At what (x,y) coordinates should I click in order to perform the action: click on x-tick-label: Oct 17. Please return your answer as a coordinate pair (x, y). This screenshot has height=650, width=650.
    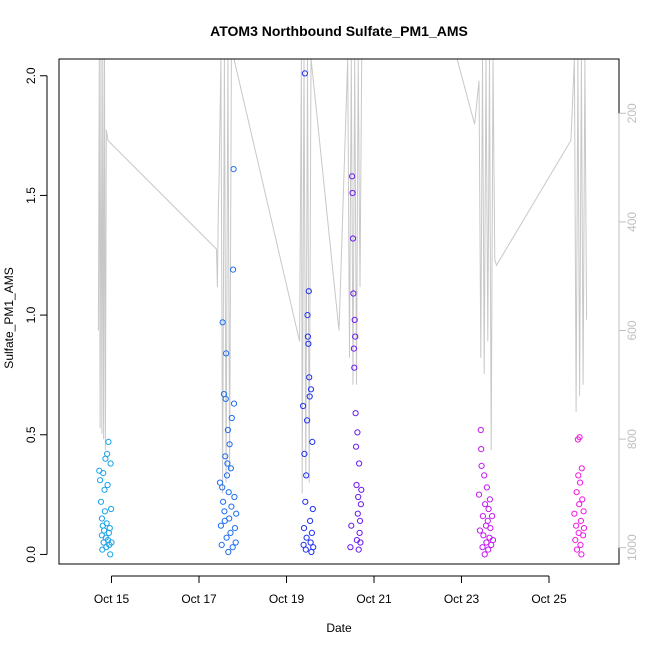
    Looking at the image, I should click on (199, 599).